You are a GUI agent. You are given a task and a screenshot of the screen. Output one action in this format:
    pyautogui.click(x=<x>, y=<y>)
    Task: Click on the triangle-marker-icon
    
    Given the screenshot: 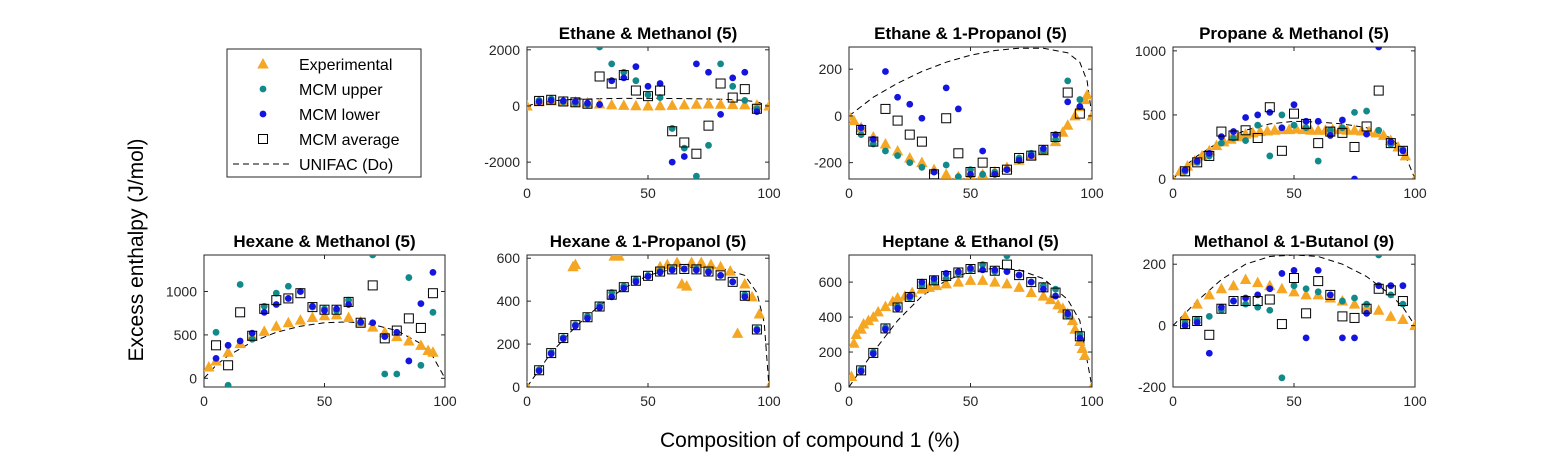 What is the action you would take?
    pyautogui.click(x=263, y=63)
    